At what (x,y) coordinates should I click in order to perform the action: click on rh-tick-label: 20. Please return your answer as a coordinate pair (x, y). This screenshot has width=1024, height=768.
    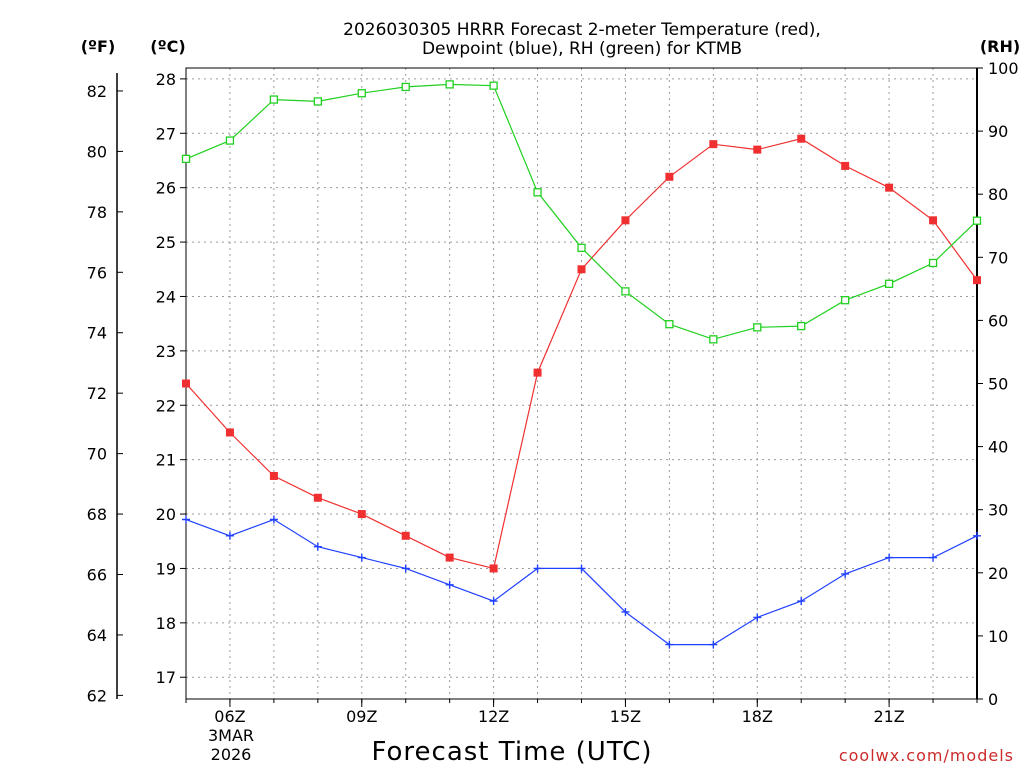
    Looking at the image, I should click on (998, 573).